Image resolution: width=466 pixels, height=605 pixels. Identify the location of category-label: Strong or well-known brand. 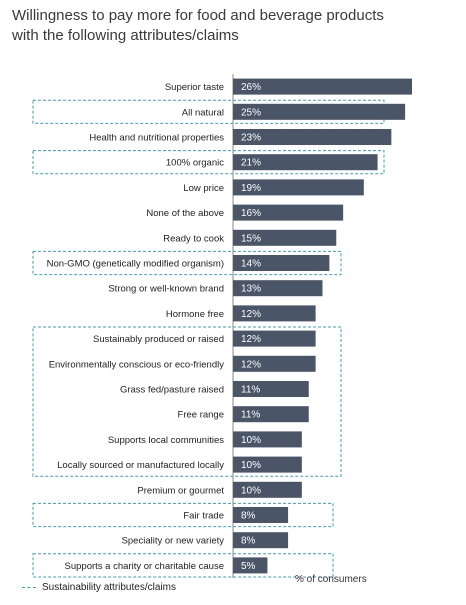
(166, 289).